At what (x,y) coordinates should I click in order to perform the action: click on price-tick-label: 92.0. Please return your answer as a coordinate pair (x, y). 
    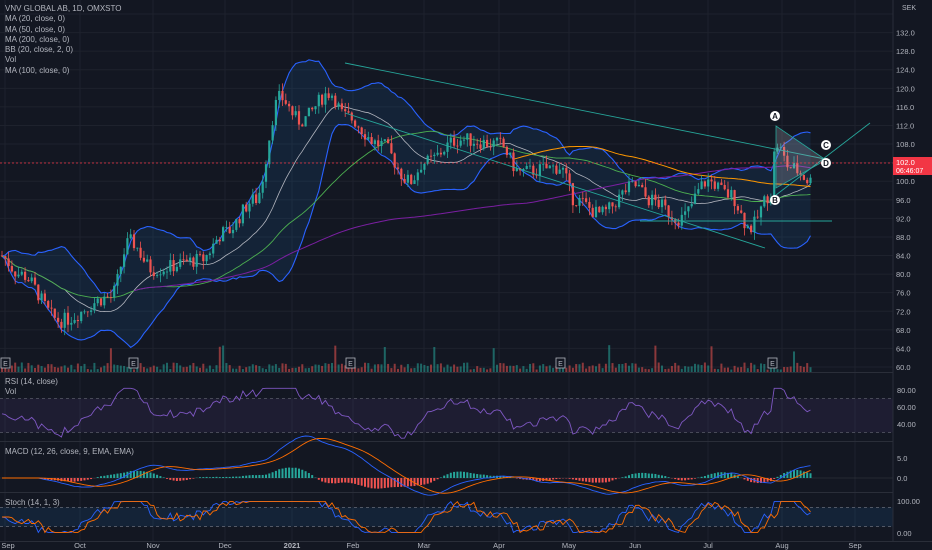
    Looking at the image, I should click on (903, 218).